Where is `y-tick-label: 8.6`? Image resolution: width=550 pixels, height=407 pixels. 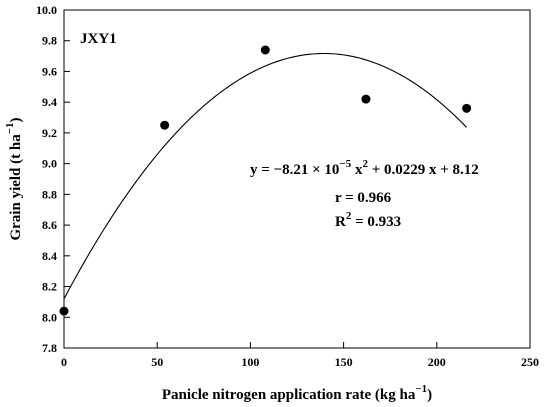
y-tick-label: 8.6 is located at coordinates (49, 225).